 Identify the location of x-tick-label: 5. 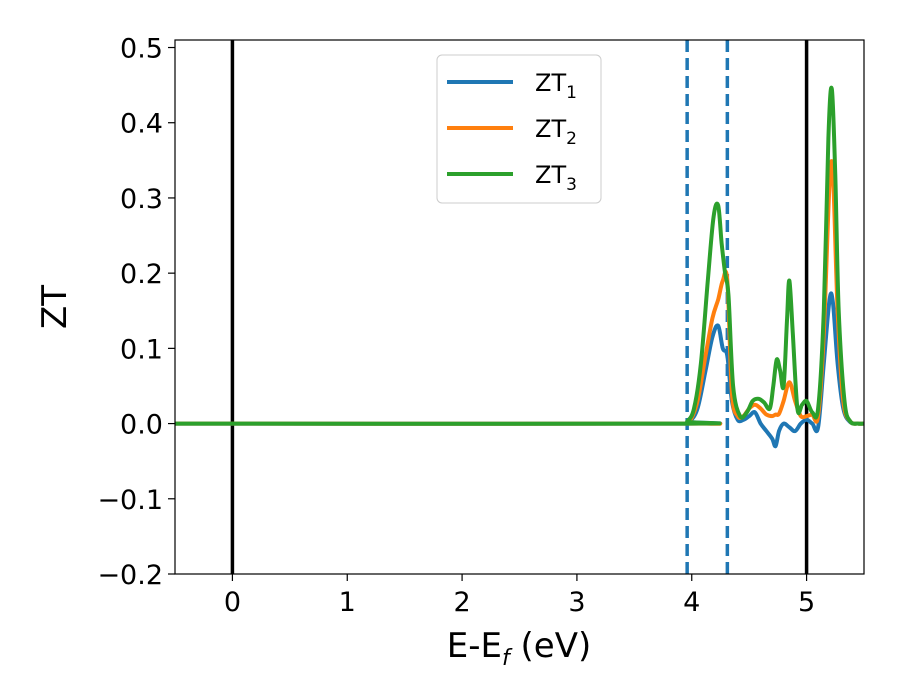
(806, 602).